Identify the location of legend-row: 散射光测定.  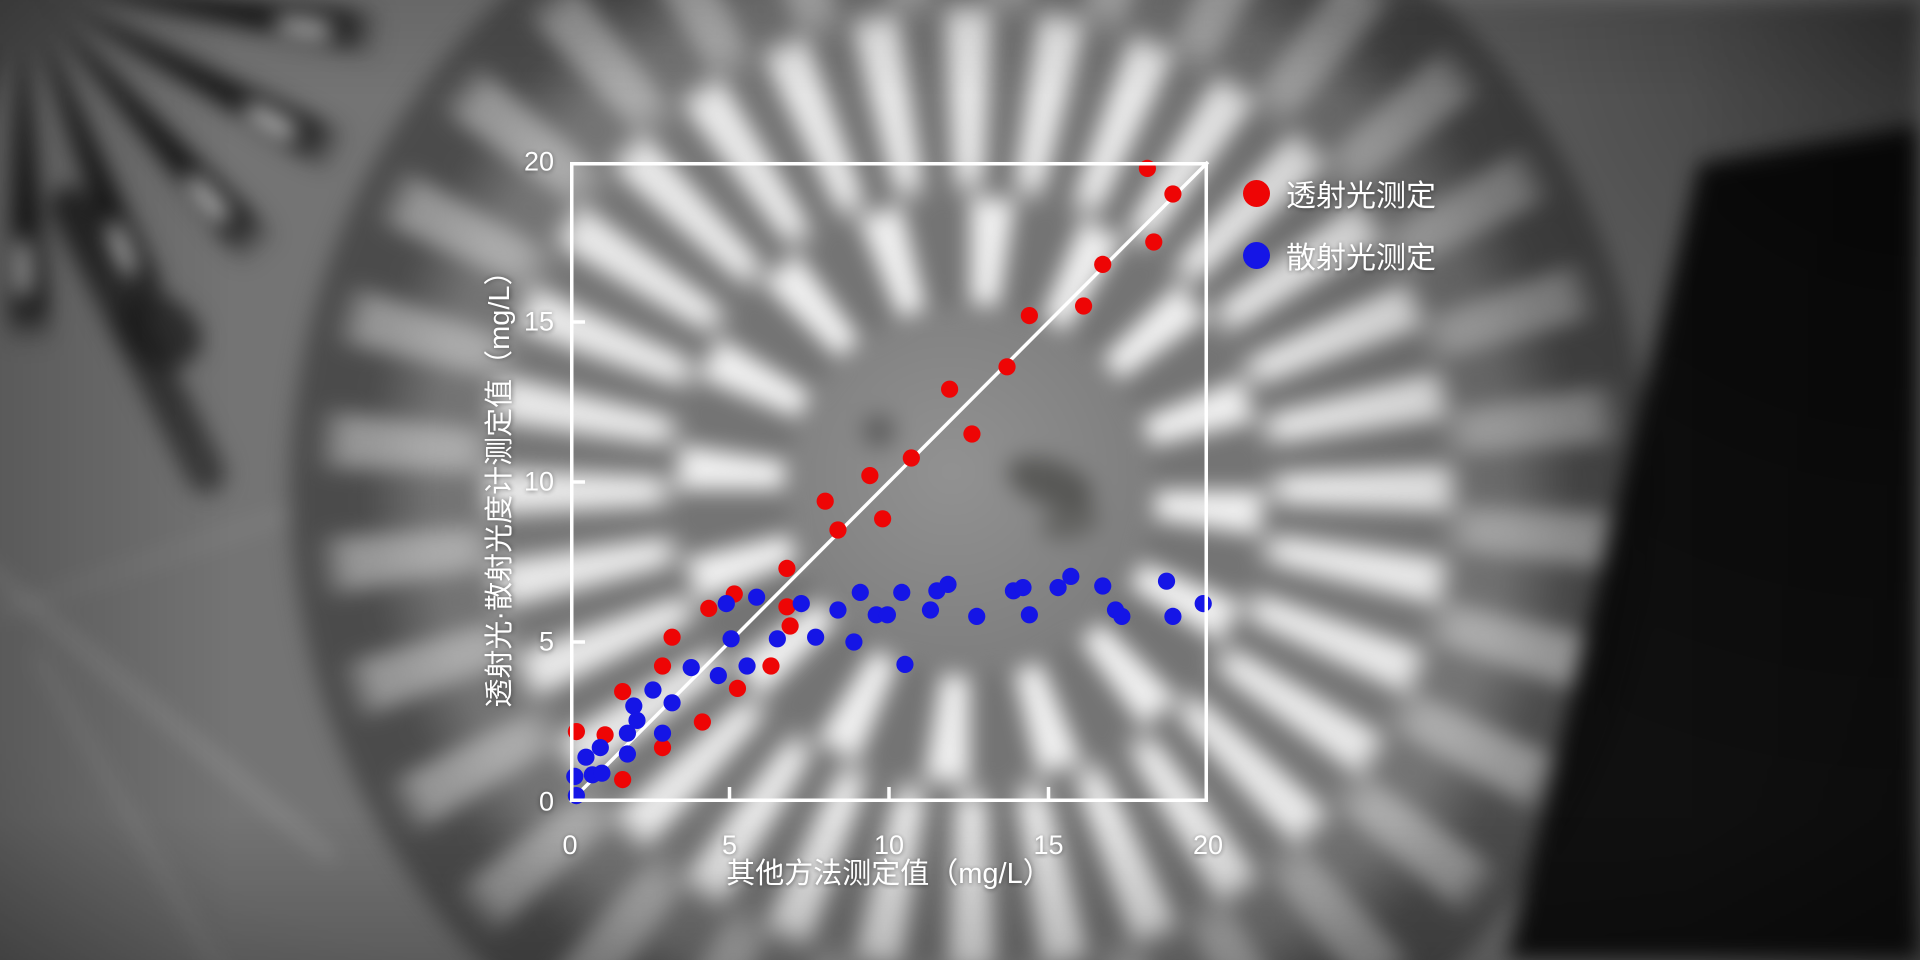
(1339, 255).